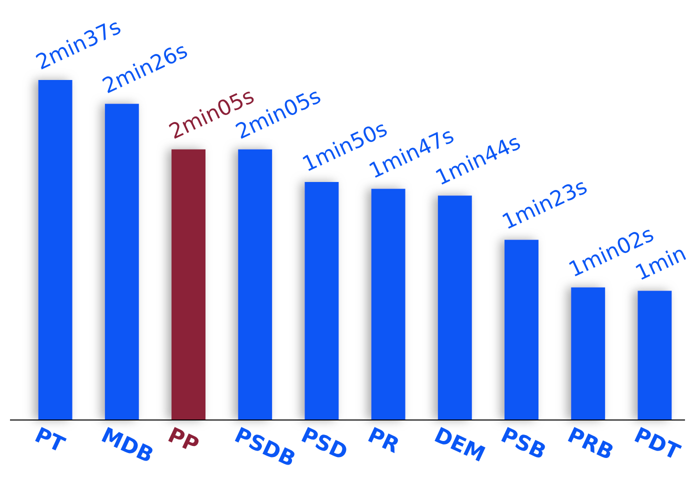  I want to click on x-tick-label: PR, so click(383, 440).